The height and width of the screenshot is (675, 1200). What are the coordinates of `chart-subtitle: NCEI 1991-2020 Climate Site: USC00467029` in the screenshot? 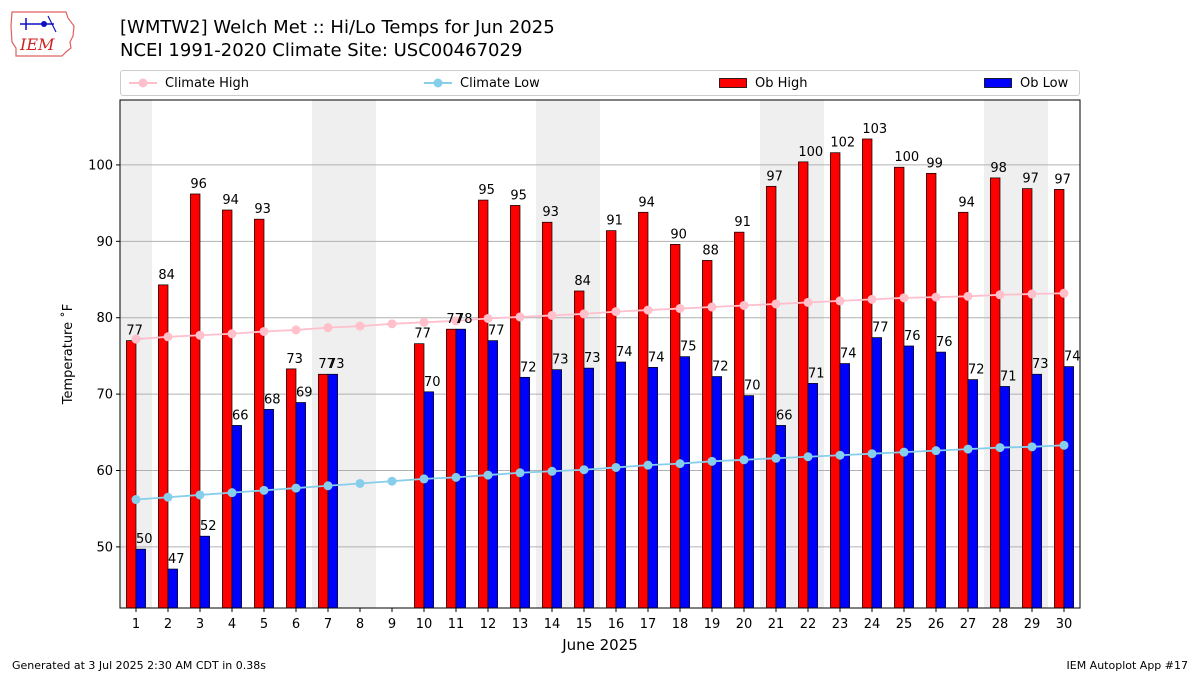 It's located at (321, 50).